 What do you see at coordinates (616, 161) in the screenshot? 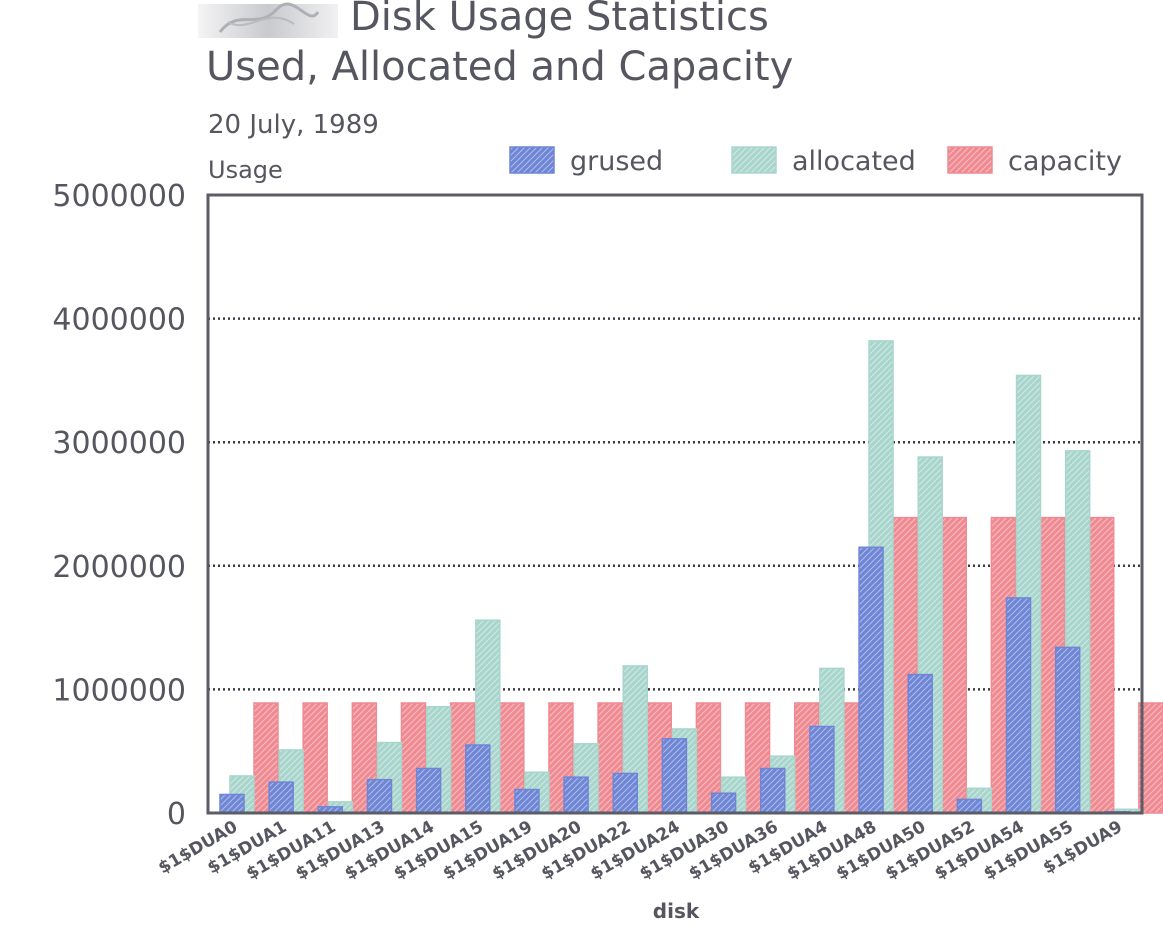
I see `legend-label-grused: grused` at bounding box center [616, 161].